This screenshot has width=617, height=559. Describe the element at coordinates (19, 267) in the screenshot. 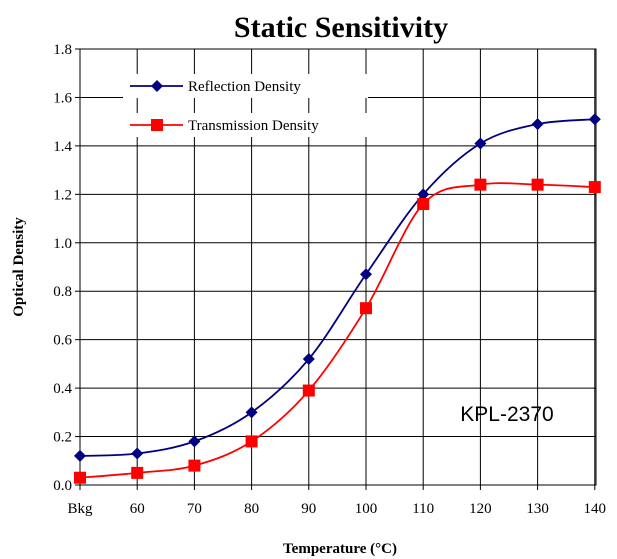

I see `y-axis-title: Optical Density` at that location.